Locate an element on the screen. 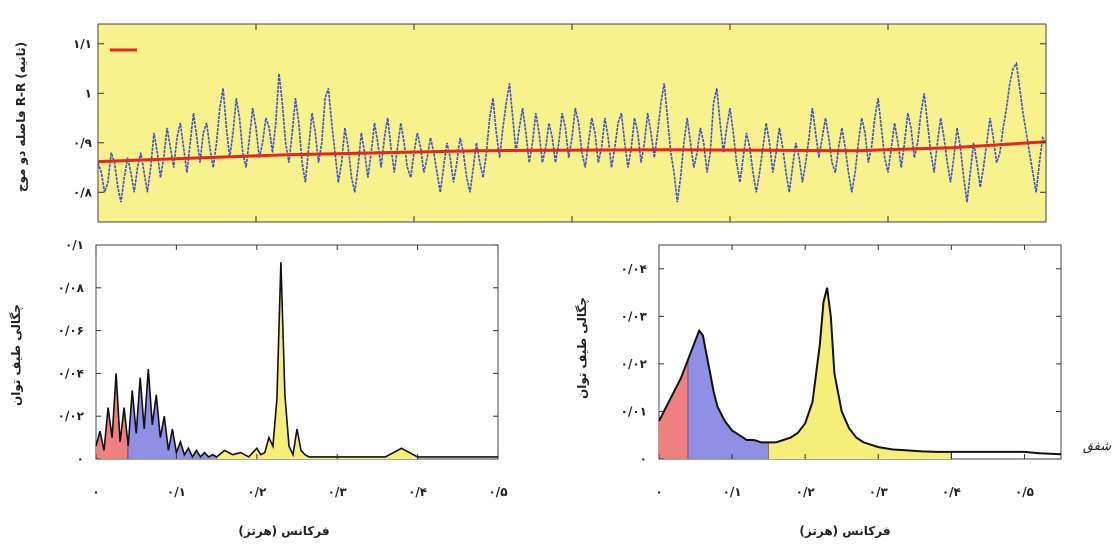 This screenshot has width=1119, height=544. y-tick-label: ۰/۰۳ is located at coordinates (634, 316).